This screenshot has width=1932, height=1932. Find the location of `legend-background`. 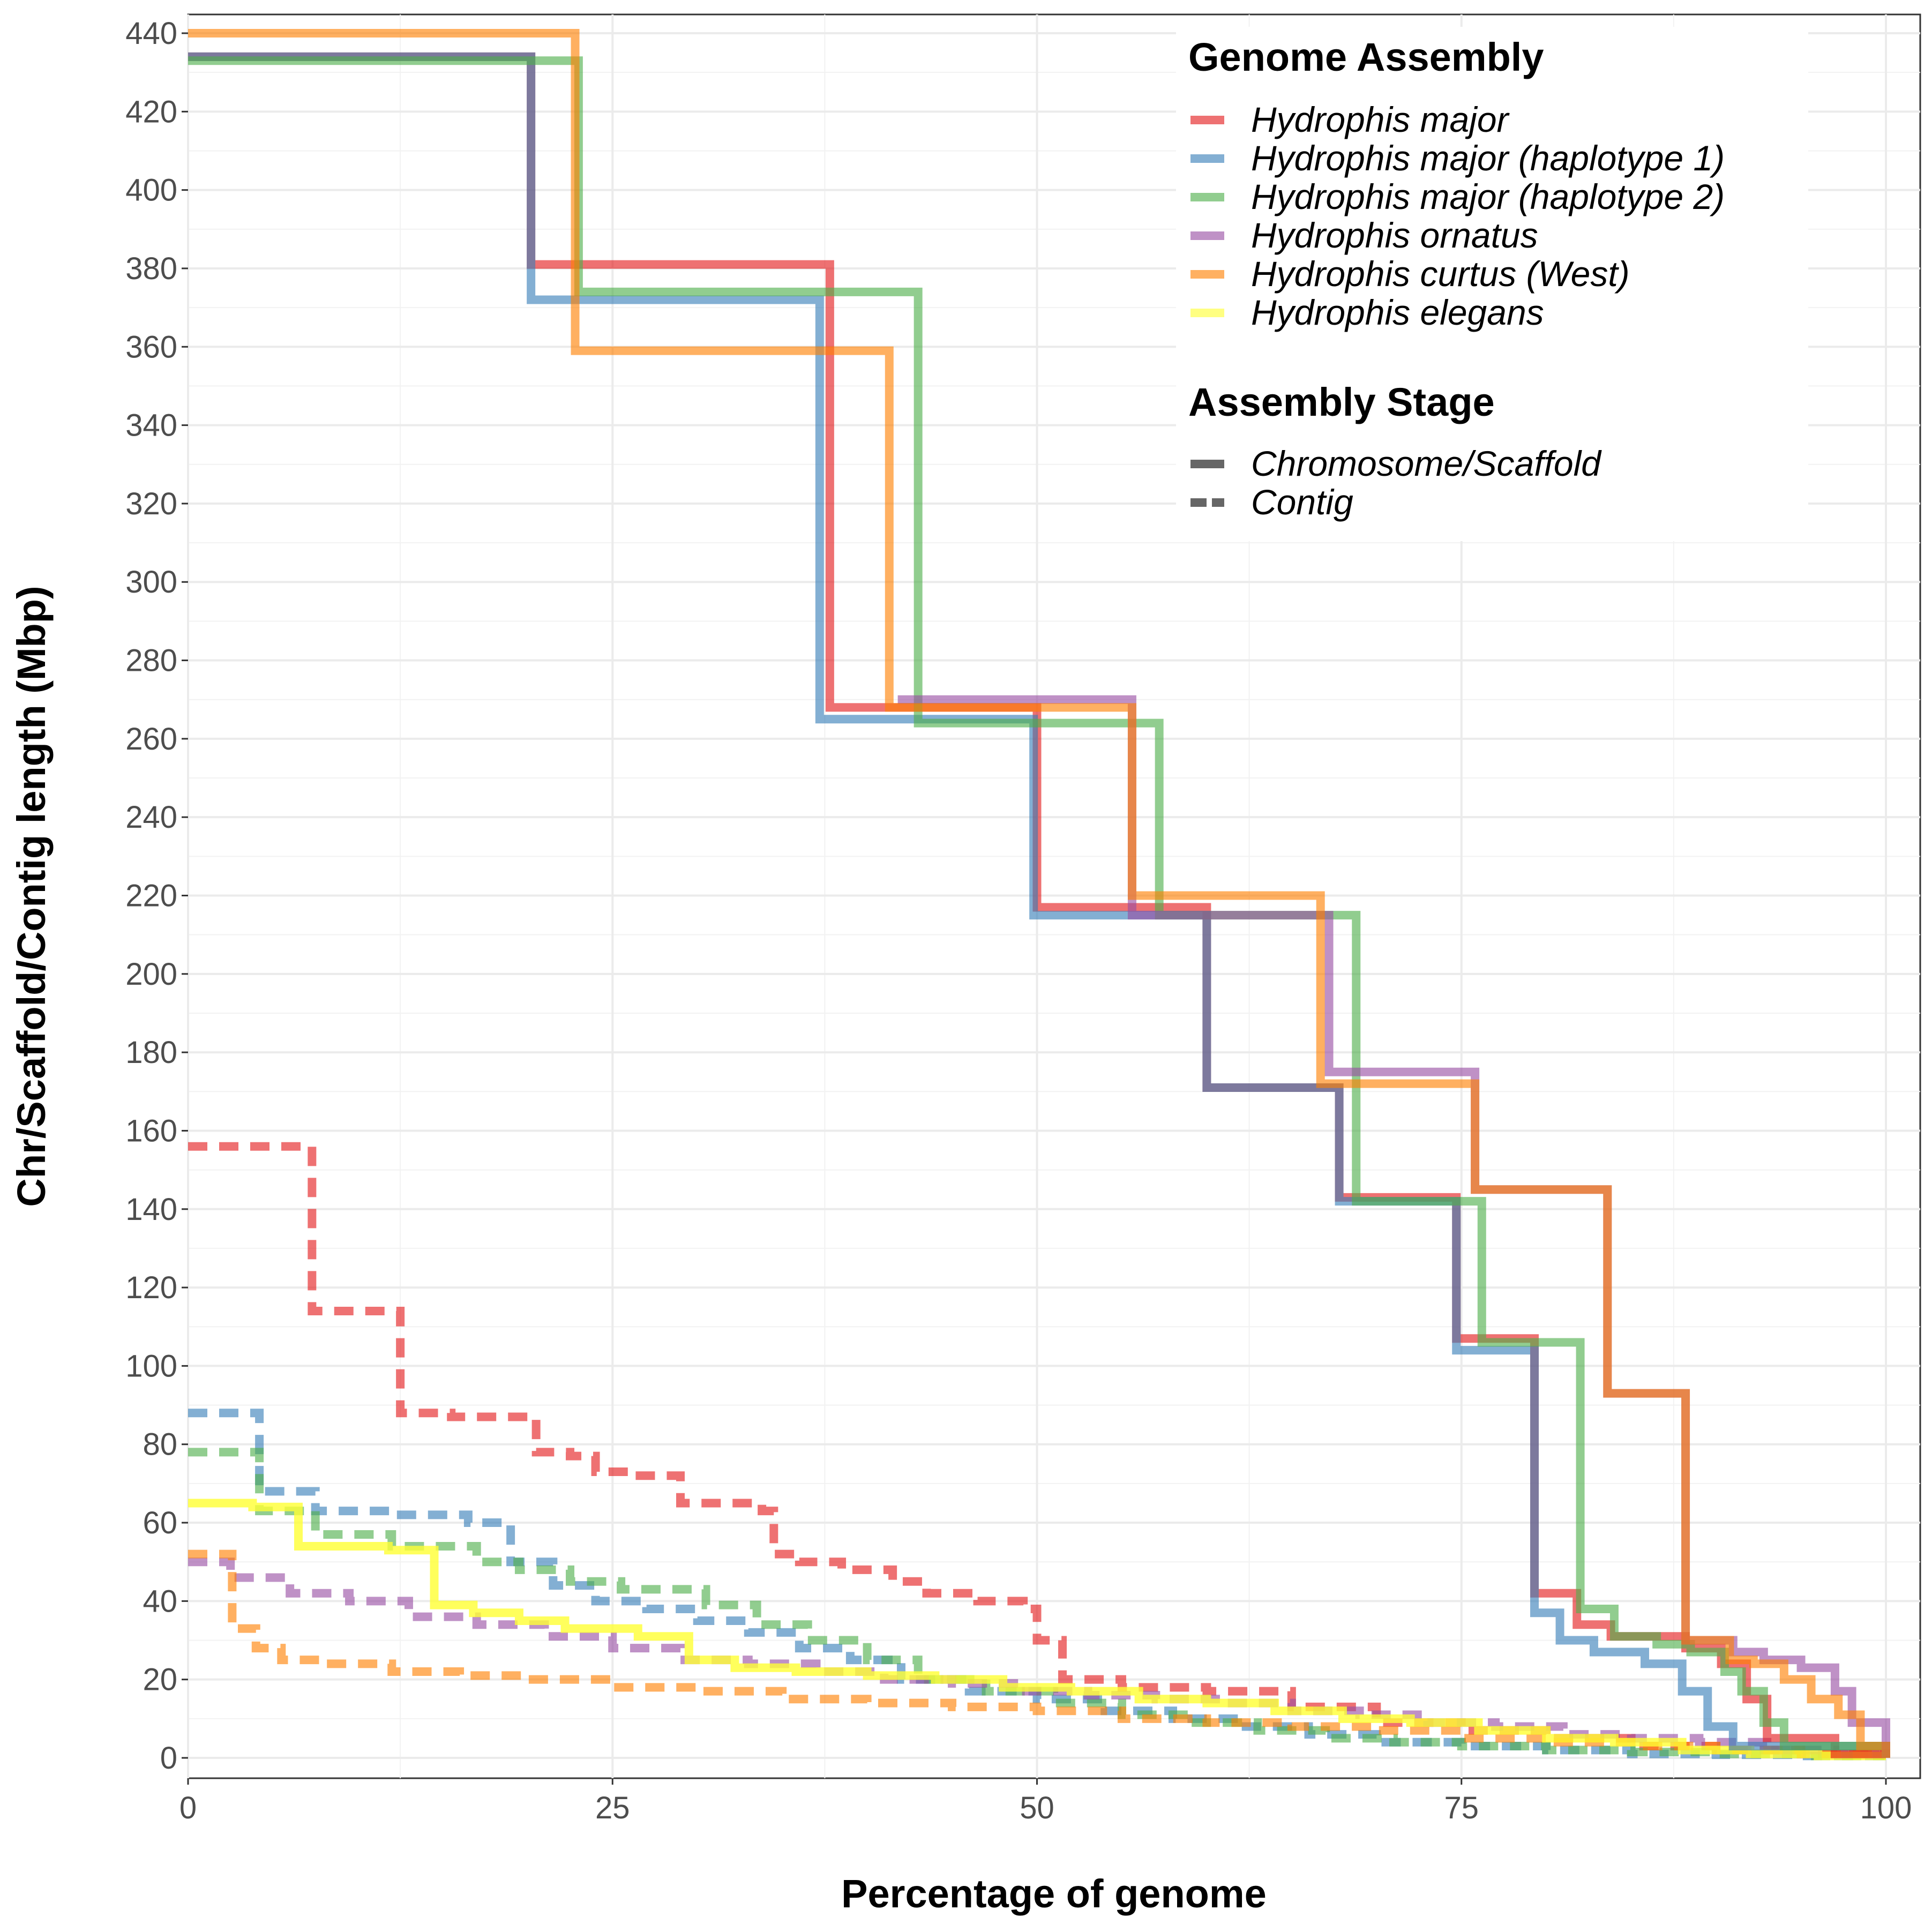

legend-background is located at coordinates (1492, 284).